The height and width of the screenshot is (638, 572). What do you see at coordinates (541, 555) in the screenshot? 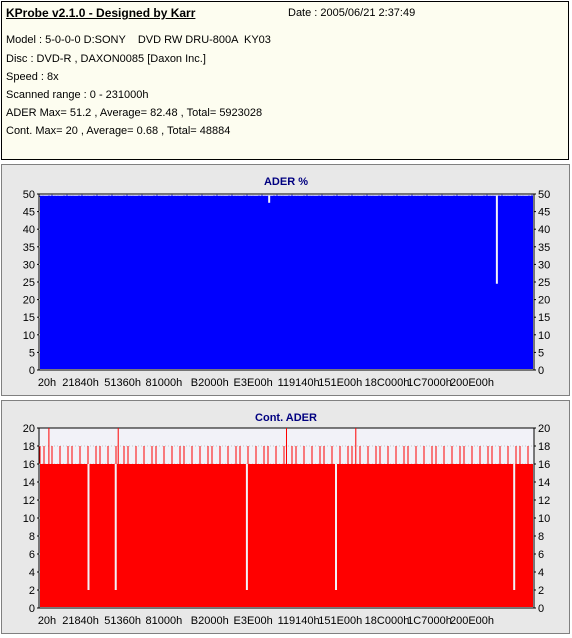
I see `y-tick-label-right: 6` at bounding box center [541, 555].